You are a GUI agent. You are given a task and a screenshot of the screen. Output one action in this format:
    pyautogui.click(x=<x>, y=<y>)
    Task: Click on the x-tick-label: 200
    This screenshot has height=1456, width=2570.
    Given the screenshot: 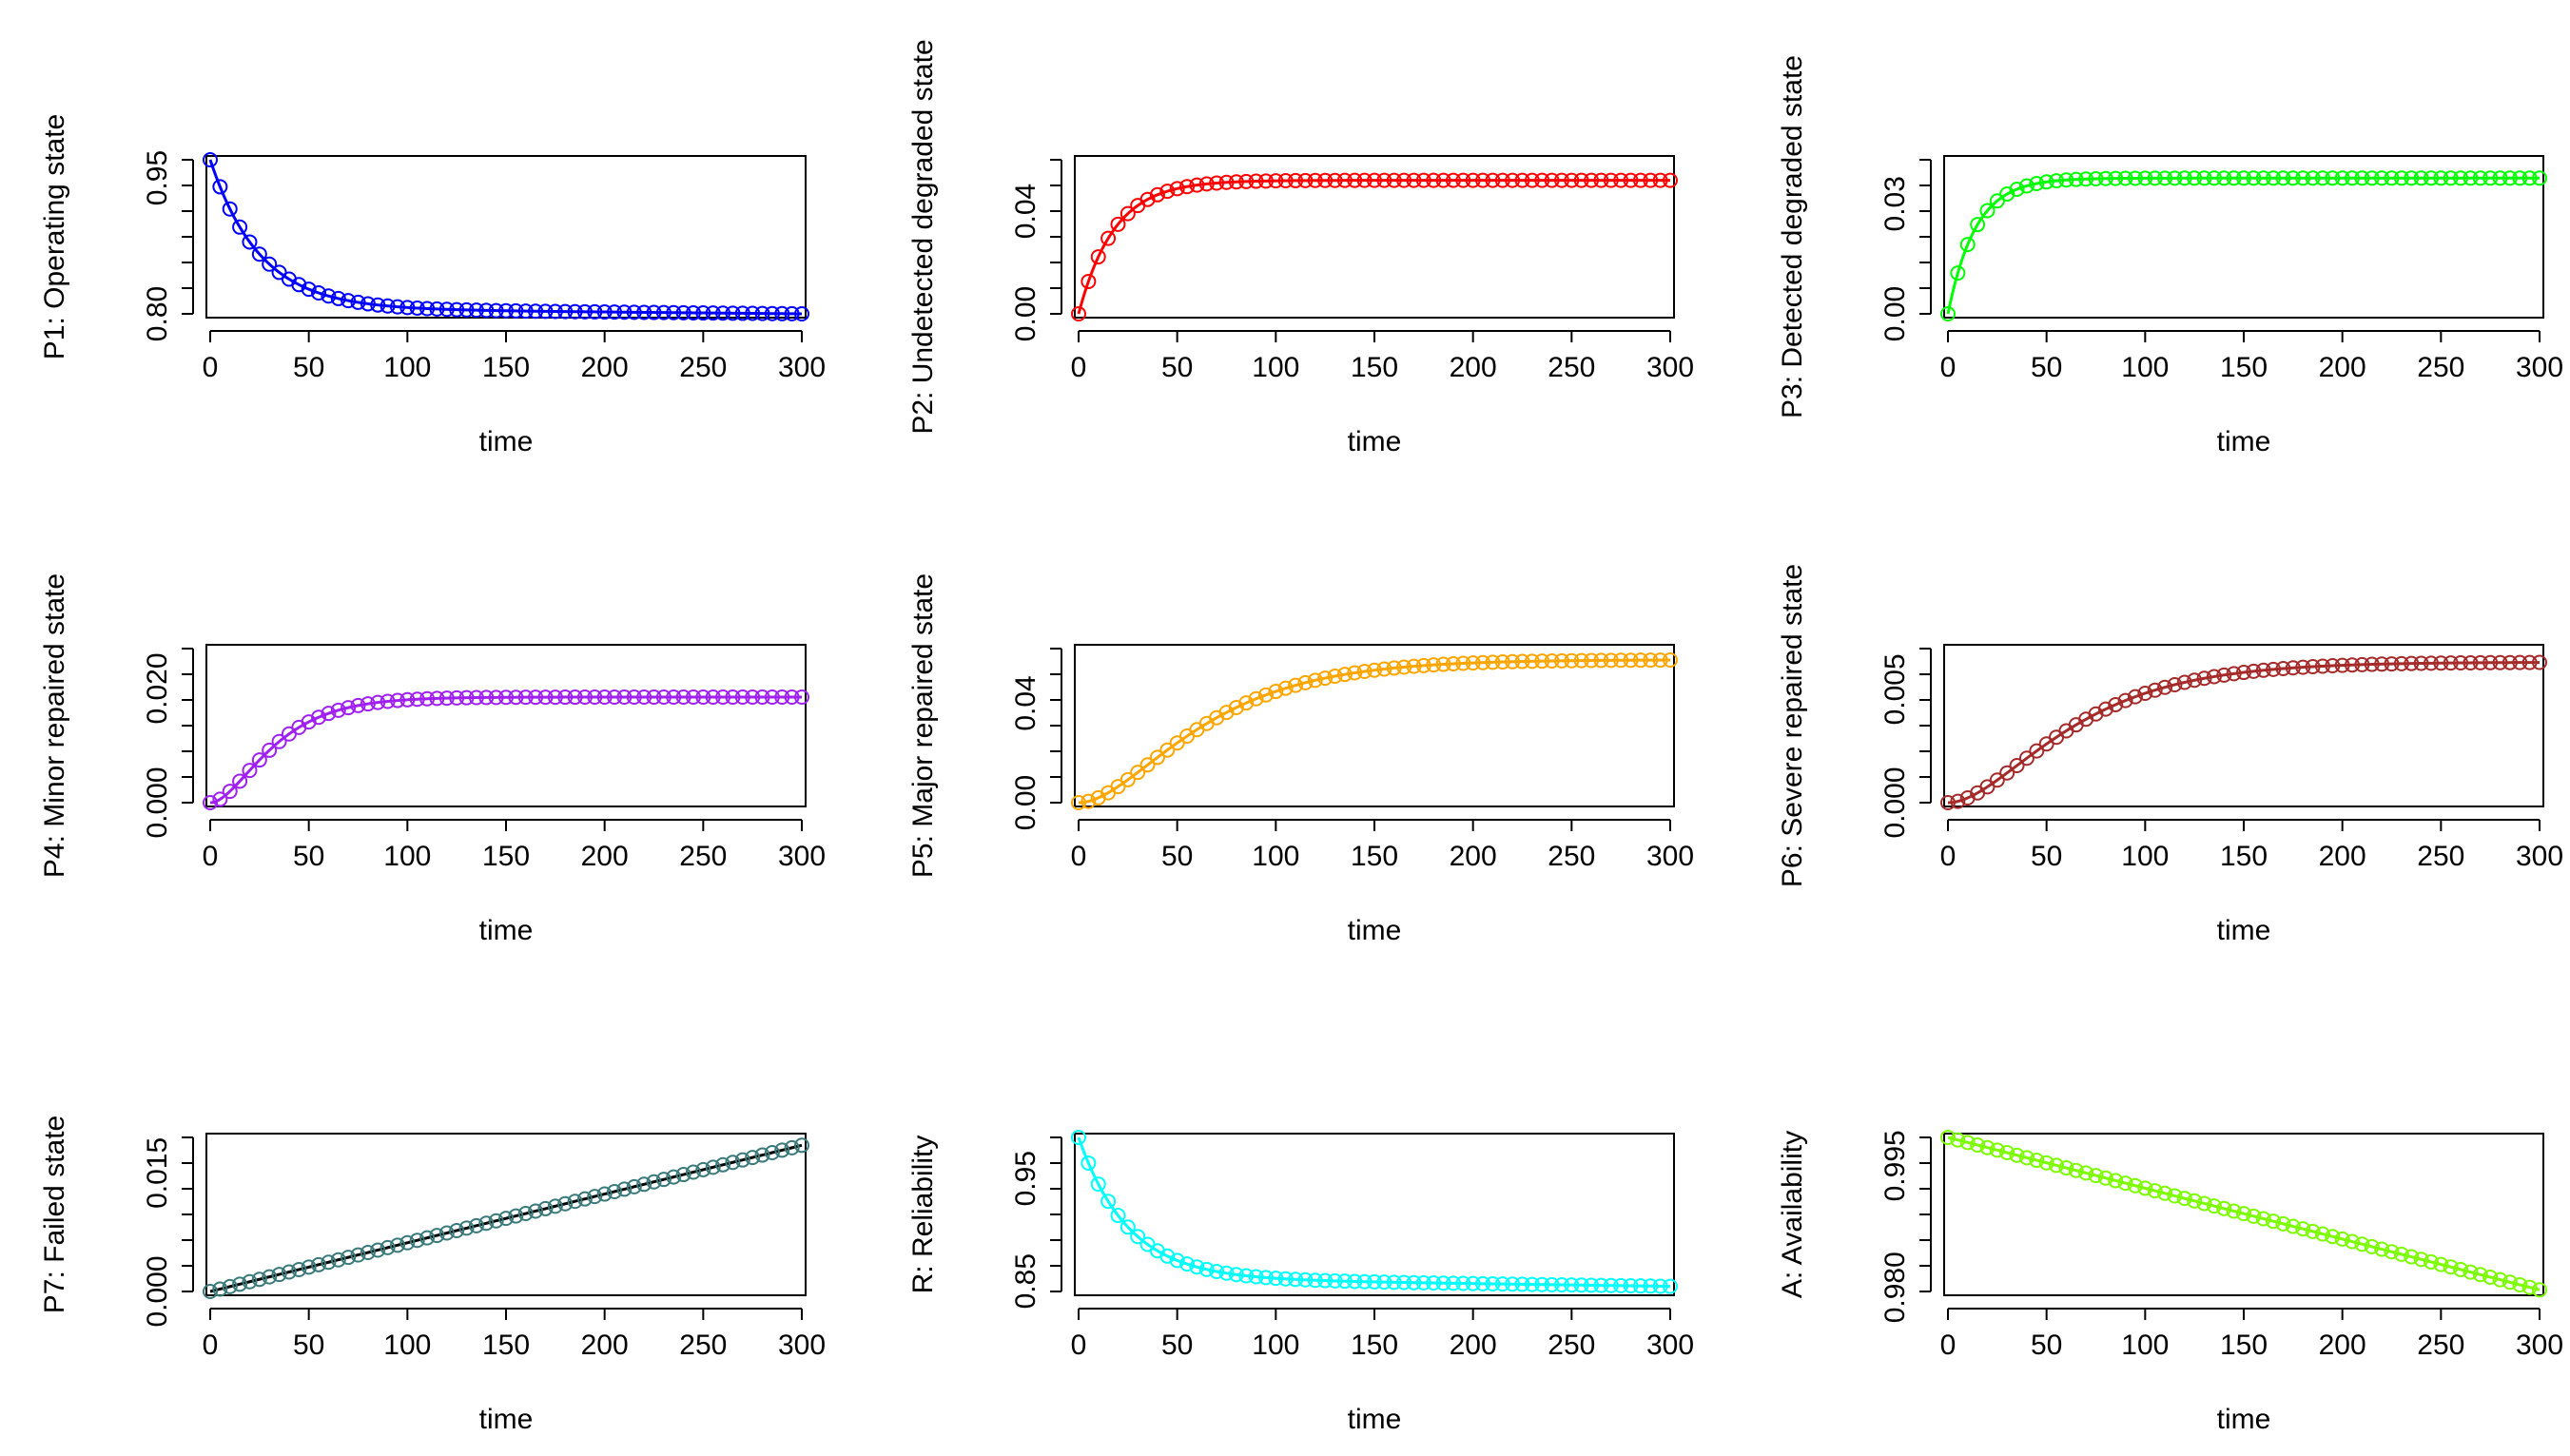 What is the action you would take?
    pyautogui.click(x=1473, y=367)
    